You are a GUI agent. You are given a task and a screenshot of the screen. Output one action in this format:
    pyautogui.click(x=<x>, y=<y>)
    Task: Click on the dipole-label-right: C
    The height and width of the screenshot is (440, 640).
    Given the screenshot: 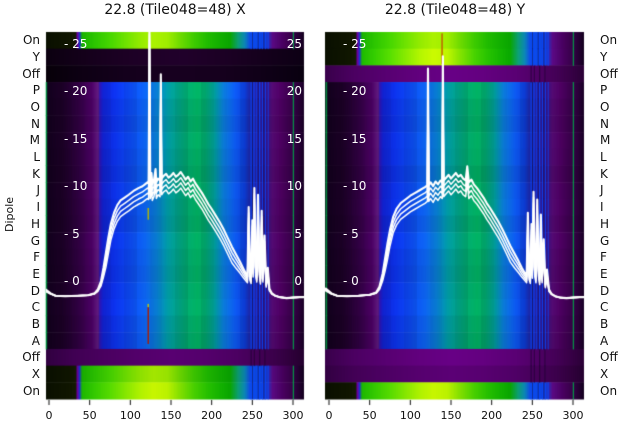 What is the action you would take?
    pyautogui.click(x=604, y=307)
    